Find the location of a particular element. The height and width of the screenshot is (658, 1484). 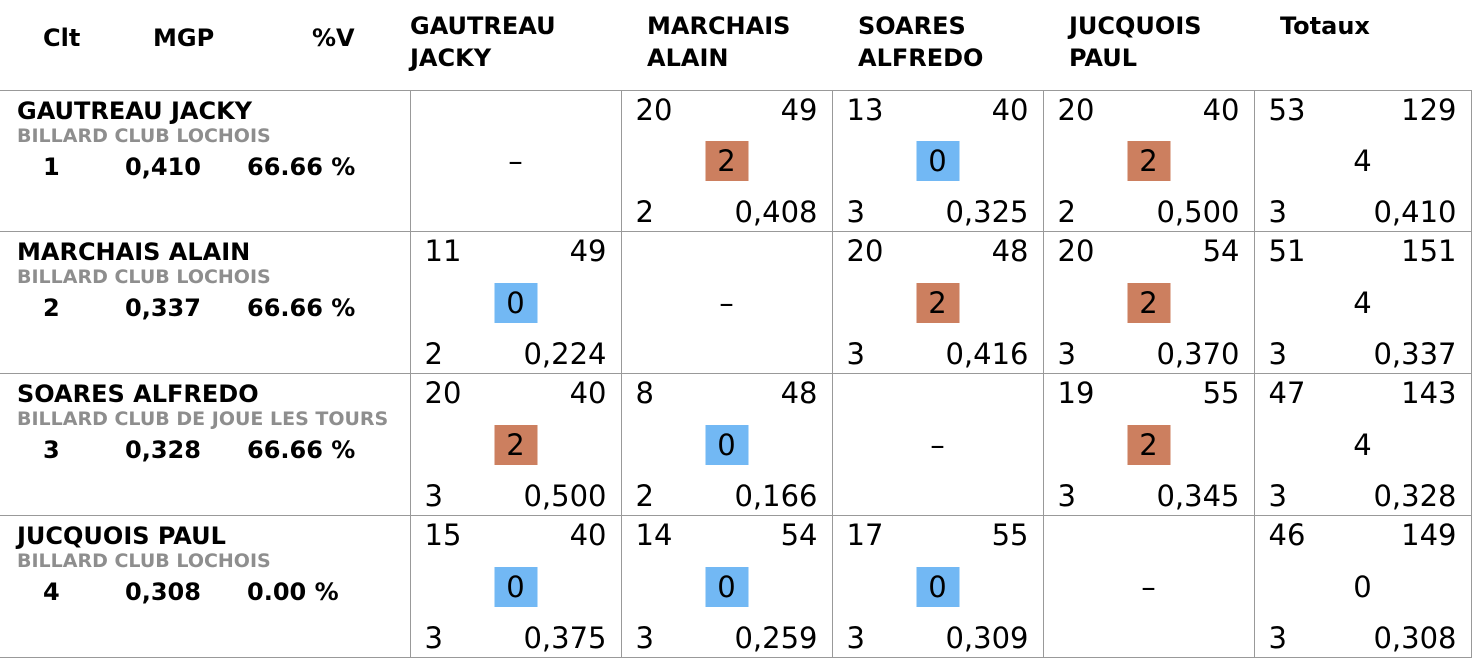

match-cell: 14 54 3 0,259 0 is located at coordinates (726, 586).